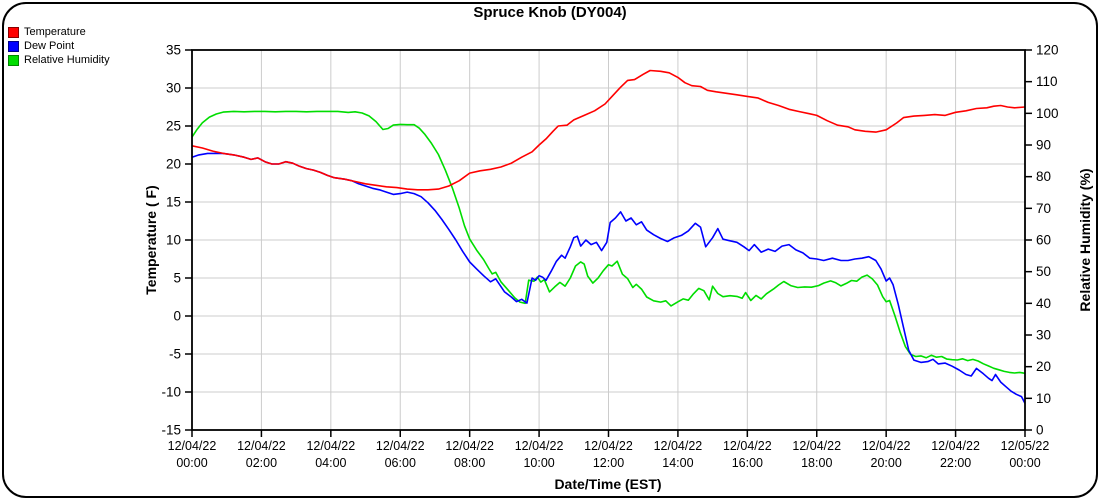  I want to click on y-tick-label-left: 20, so click(173, 164).